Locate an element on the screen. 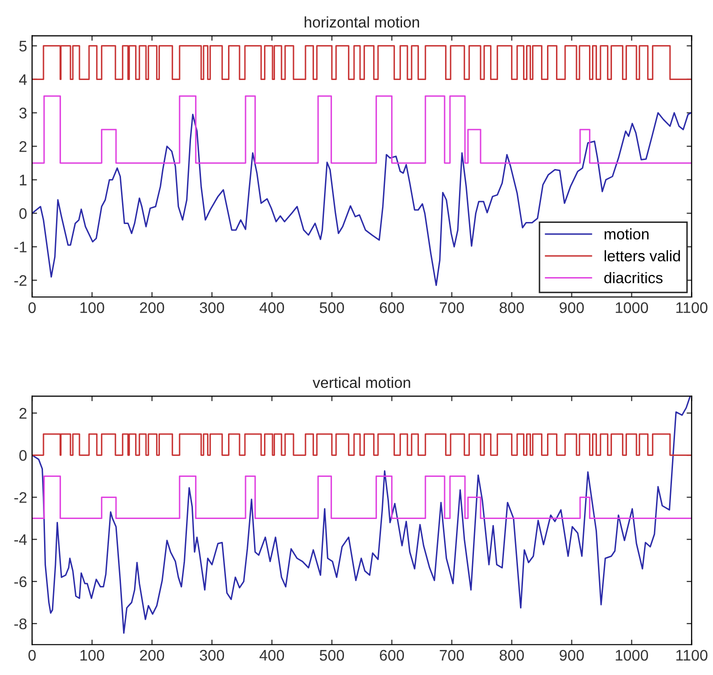 This screenshot has height=675, width=713. legend-label: diacritics is located at coordinates (633, 278).